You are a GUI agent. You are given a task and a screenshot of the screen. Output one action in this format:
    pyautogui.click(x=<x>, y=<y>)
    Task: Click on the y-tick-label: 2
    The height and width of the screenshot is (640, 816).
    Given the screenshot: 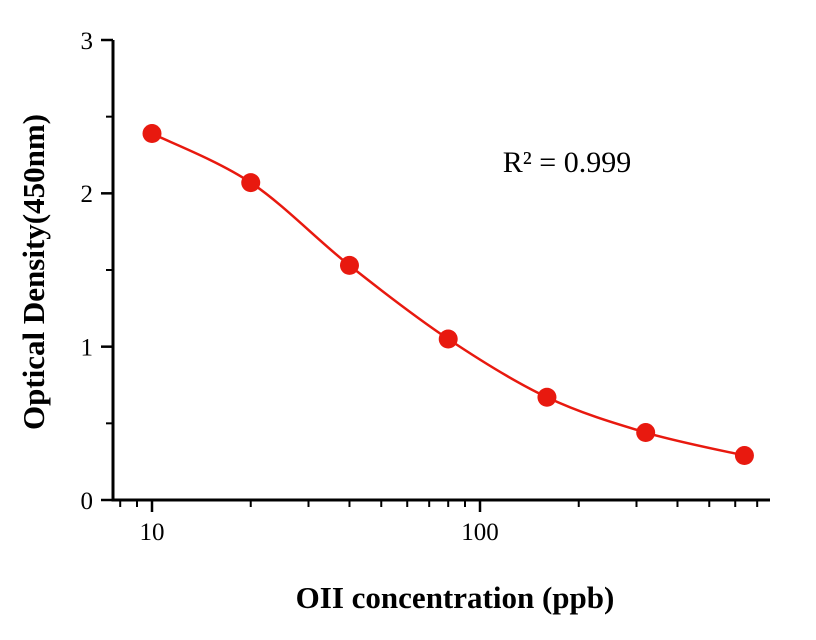 What is the action you would take?
    pyautogui.click(x=87, y=194)
    